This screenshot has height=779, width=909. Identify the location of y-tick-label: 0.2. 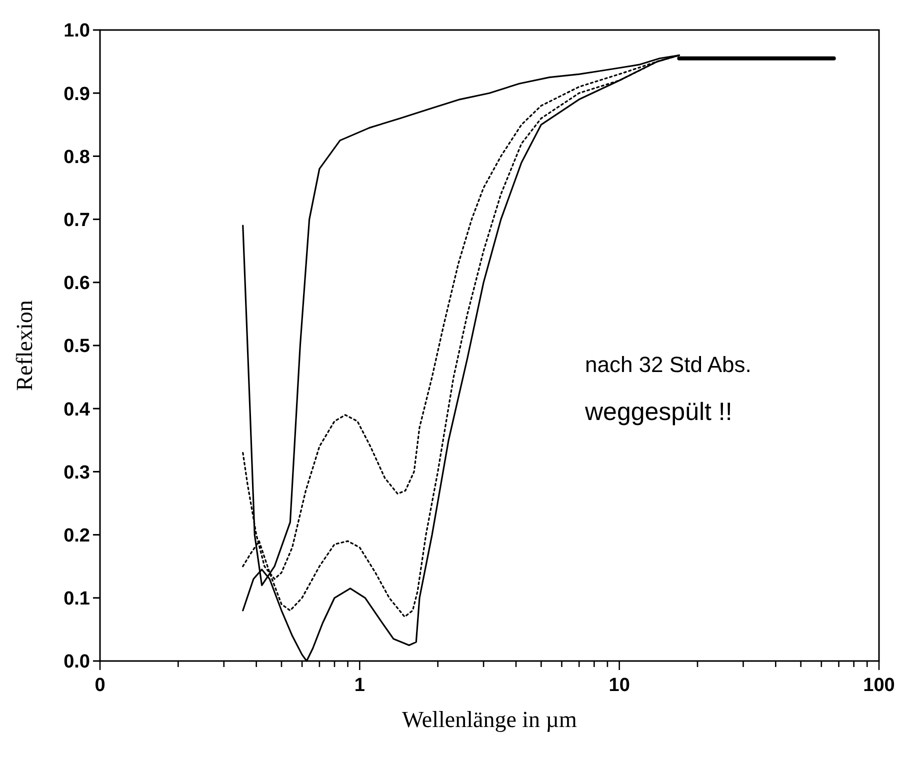
(77, 535).